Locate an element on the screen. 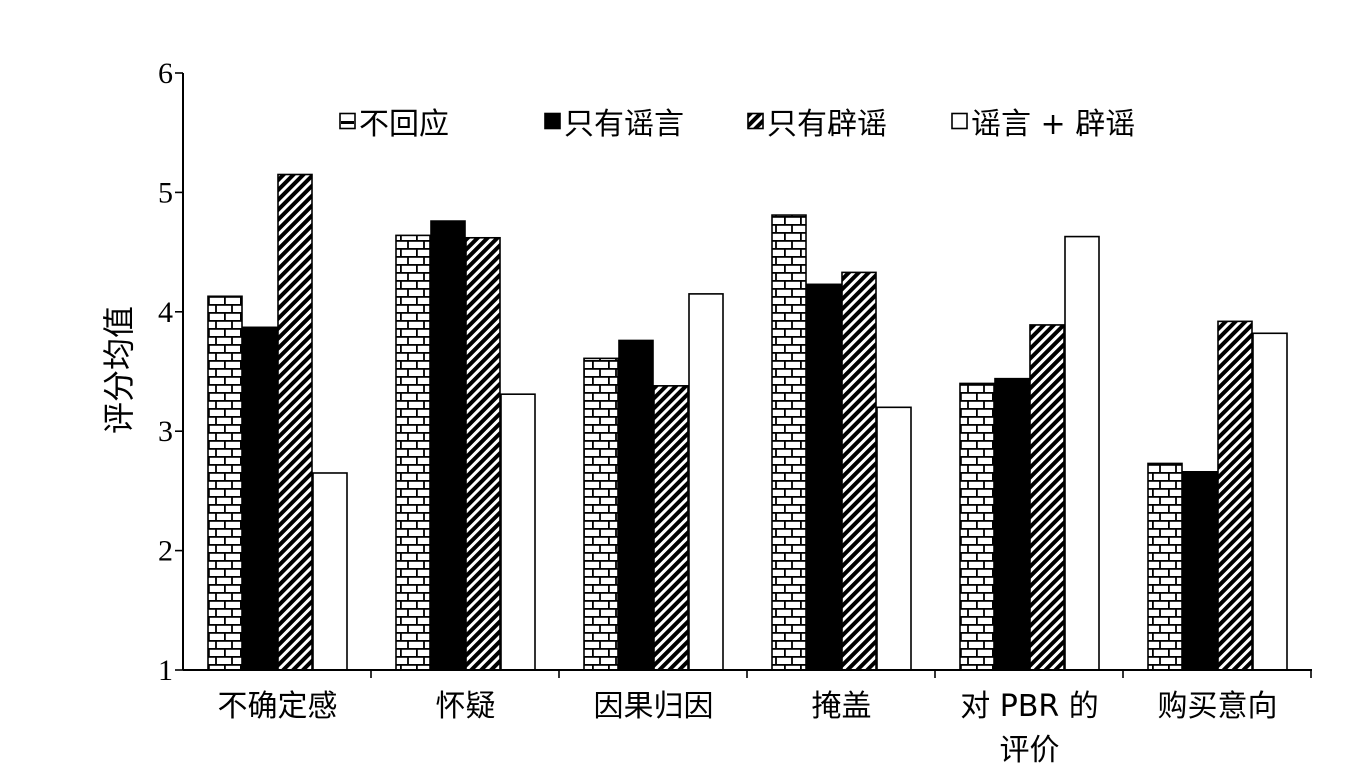 The width and height of the screenshot is (1358, 783). x-tick-label-4: 掩盖 is located at coordinates (842, 706).